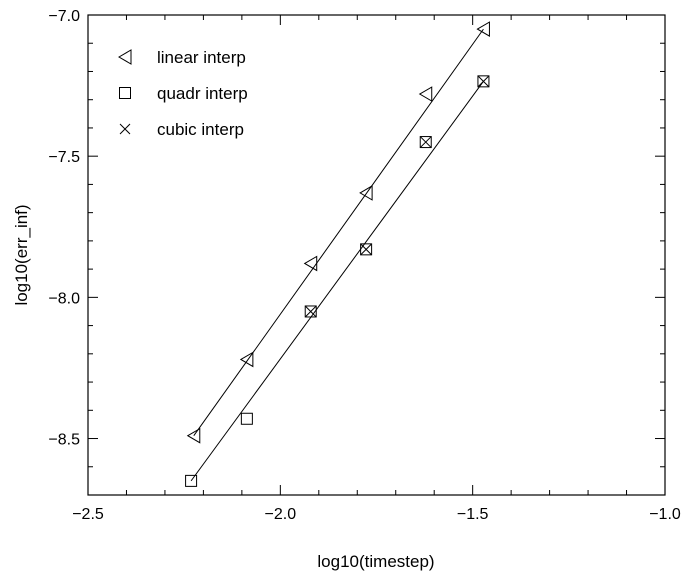 The width and height of the screenshot is (687, 582). Describe the element at coordinates (21, 254) in the screenshot. I see `y-axis-label: log10(err_inf)` at that location.